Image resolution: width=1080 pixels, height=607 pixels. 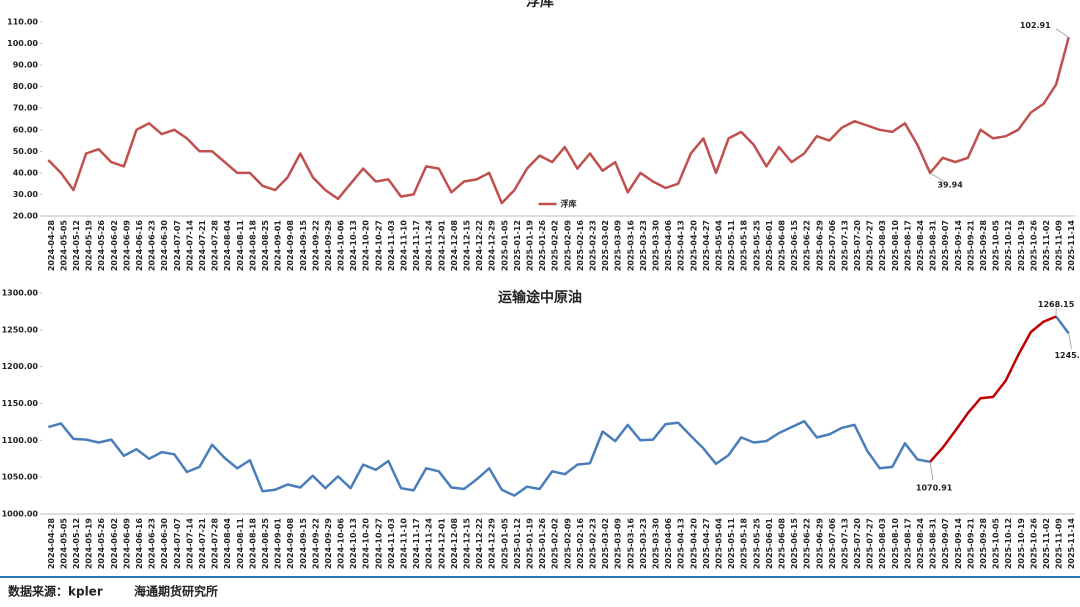 I want to click on x-tick-label: 2024-06-16, so click(x=139, y=544).